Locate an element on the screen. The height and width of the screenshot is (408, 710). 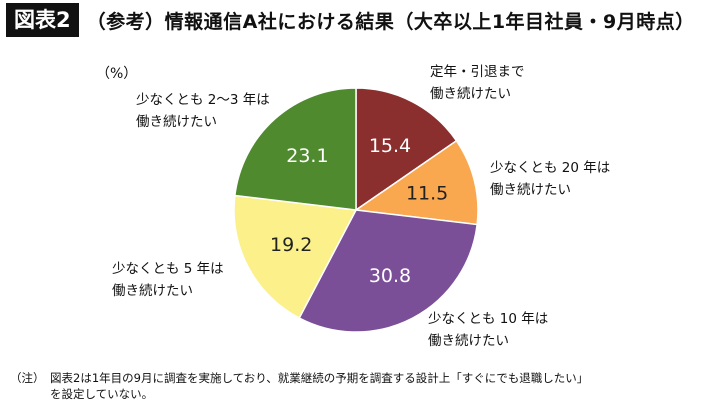
slice-label-4: 少なくとも 2〜3 年は働き続けたい is located at coordinates (203, 111).